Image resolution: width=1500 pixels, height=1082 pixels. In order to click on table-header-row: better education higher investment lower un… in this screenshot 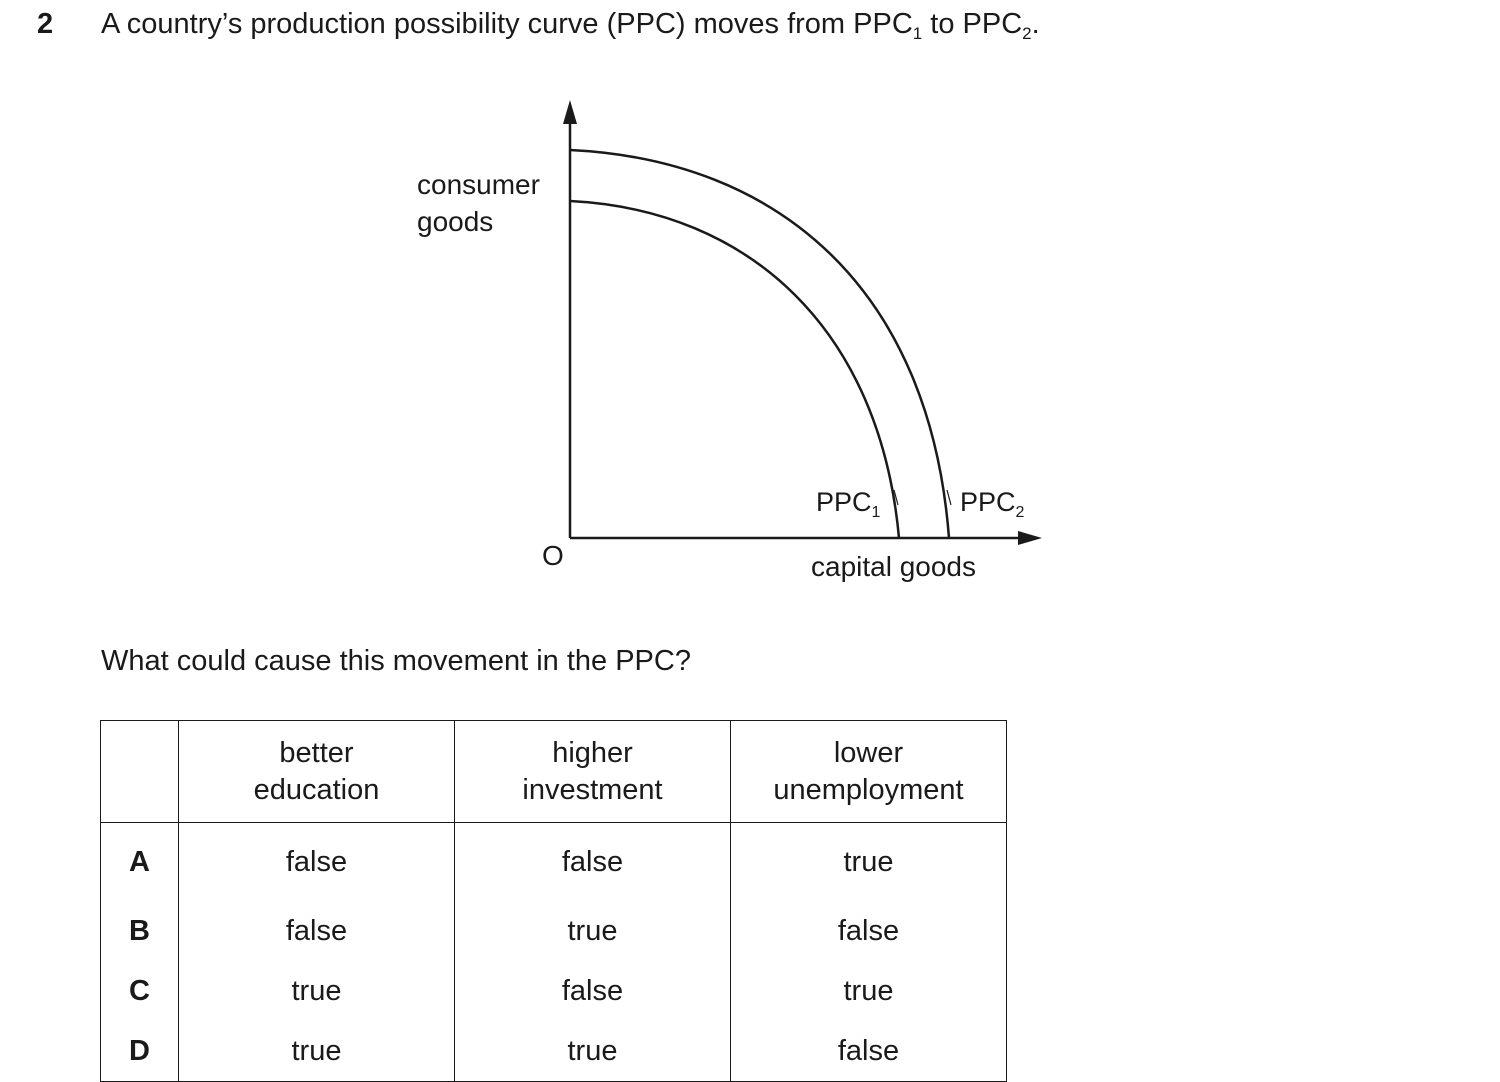, I will do `click(553, 771)`.